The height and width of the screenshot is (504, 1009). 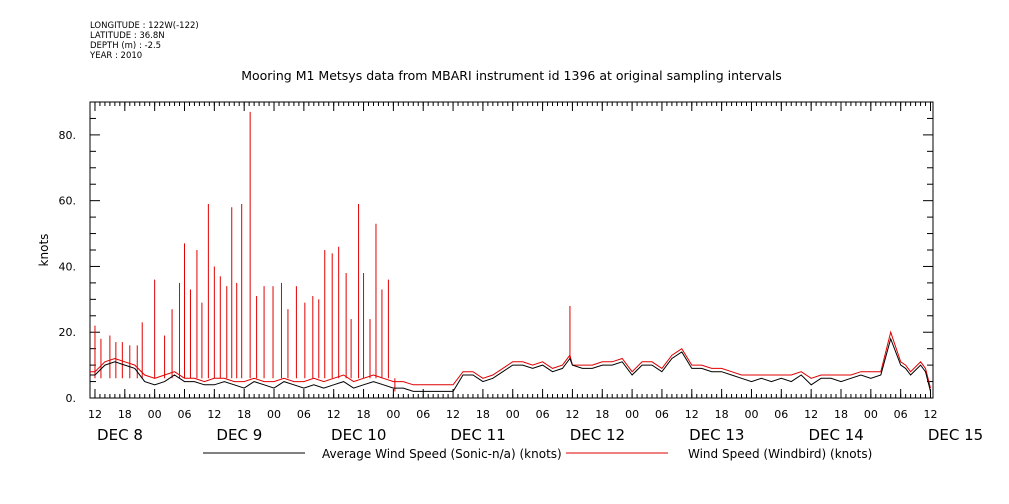 What do you see at coordinates (44, 250) in the screenshot?
I see `y-axis-label: knots` at bounding box center [44, 250].